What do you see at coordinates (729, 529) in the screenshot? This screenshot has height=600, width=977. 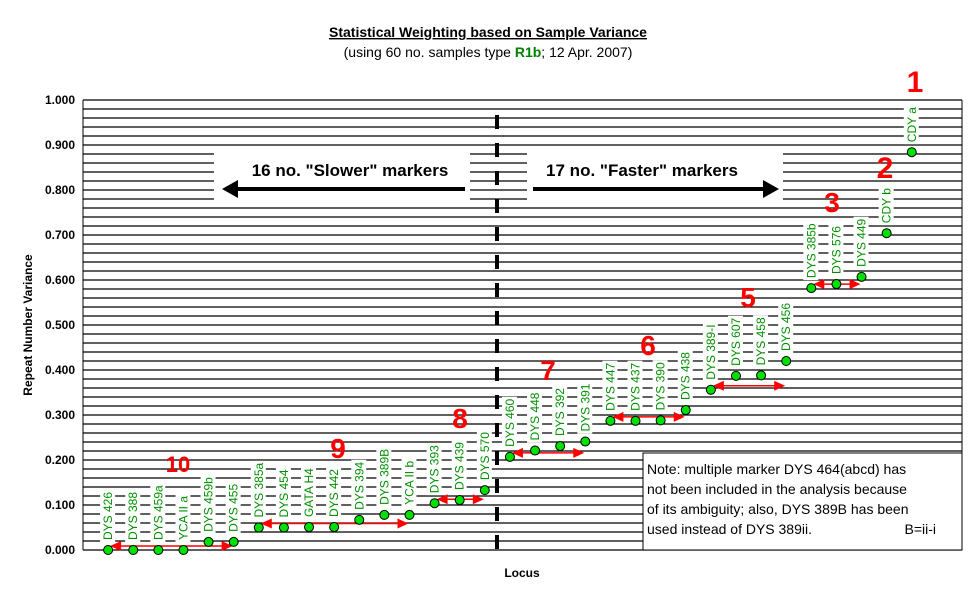 I see `note-line: used instead of DYS 389ii.` at bounding box center [729, 529].